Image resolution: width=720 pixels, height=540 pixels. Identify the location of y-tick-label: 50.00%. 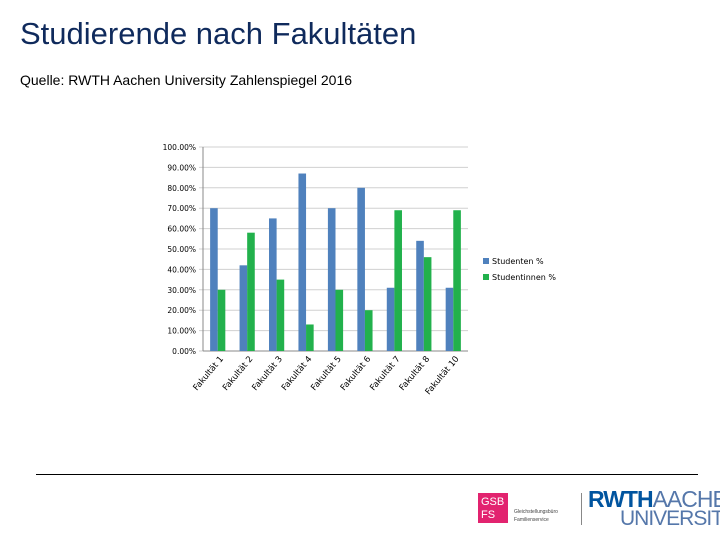
(181, 249).